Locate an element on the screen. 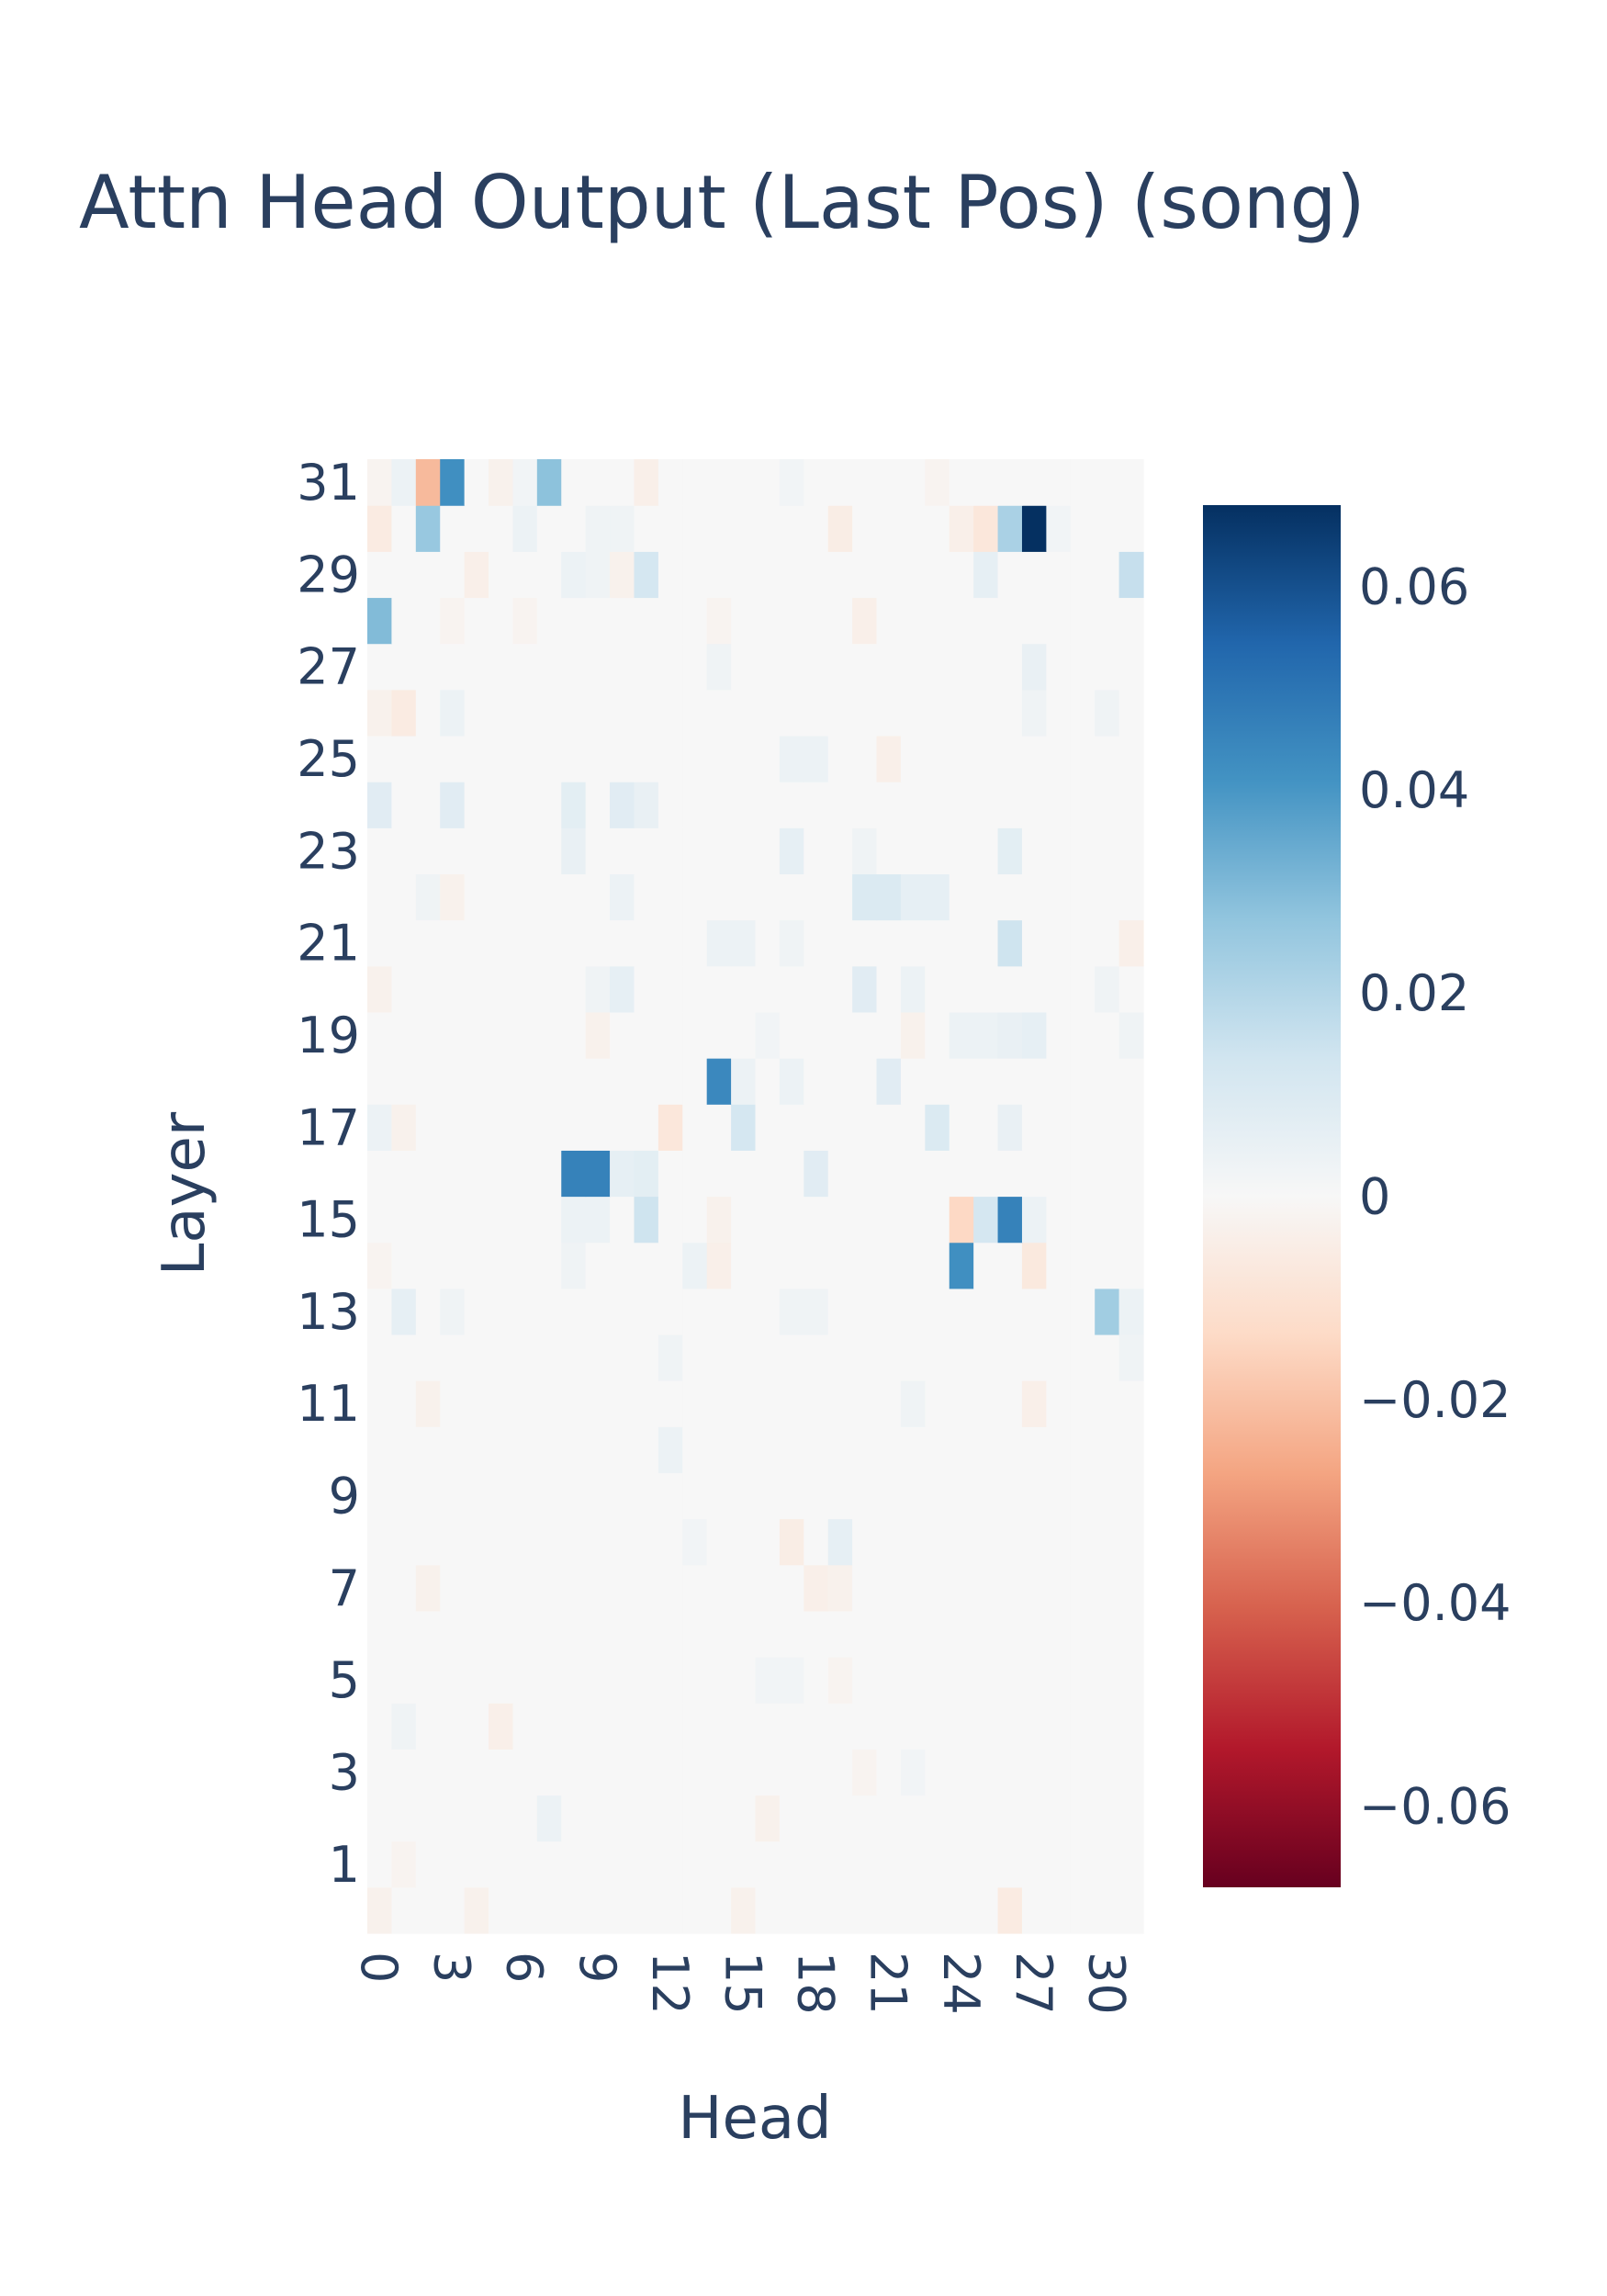 The image size is (1607, 2296). chart-title: Attn Head Output (Last Pos) (song) is located at coordinates (722, 202).